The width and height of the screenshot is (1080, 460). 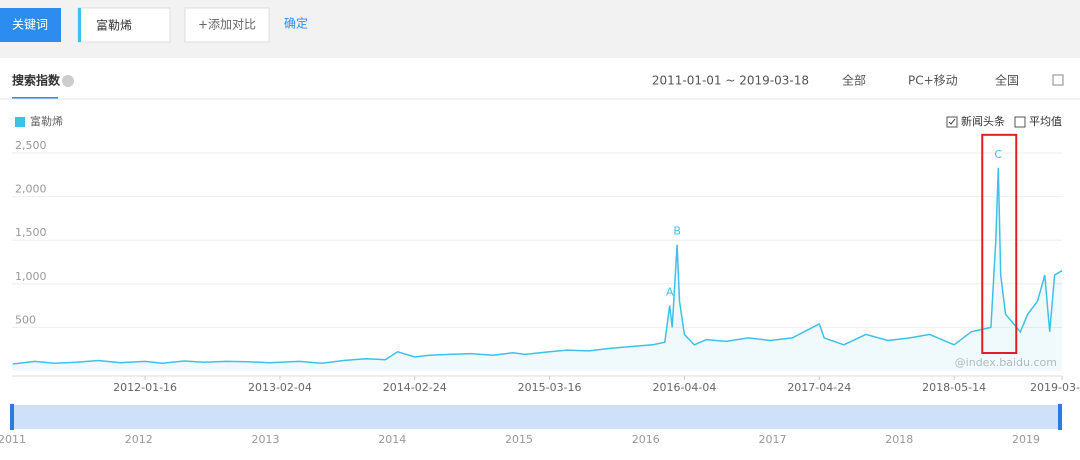 I want to click on keyword-input, so click(x=124, y=25).